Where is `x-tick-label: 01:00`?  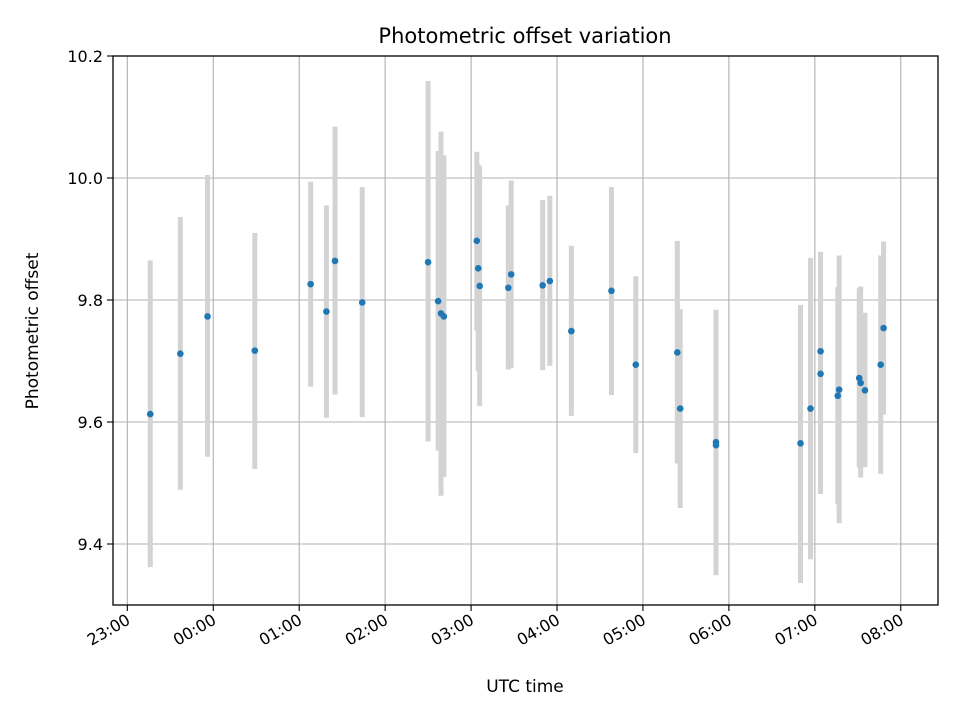
x-tick-label: 01:00 is located at coordinates (280, 630).